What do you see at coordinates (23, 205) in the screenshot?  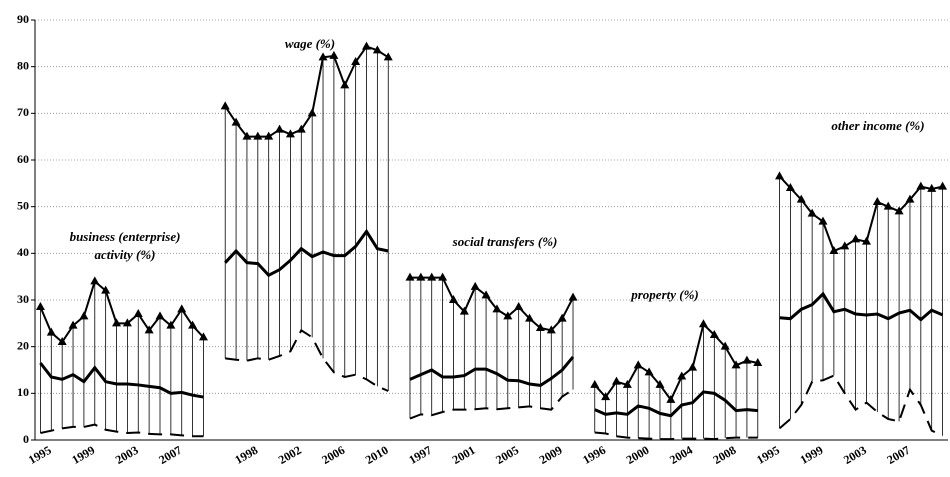 I see `y-tick-label: 50` at bounding box center [23, 205].